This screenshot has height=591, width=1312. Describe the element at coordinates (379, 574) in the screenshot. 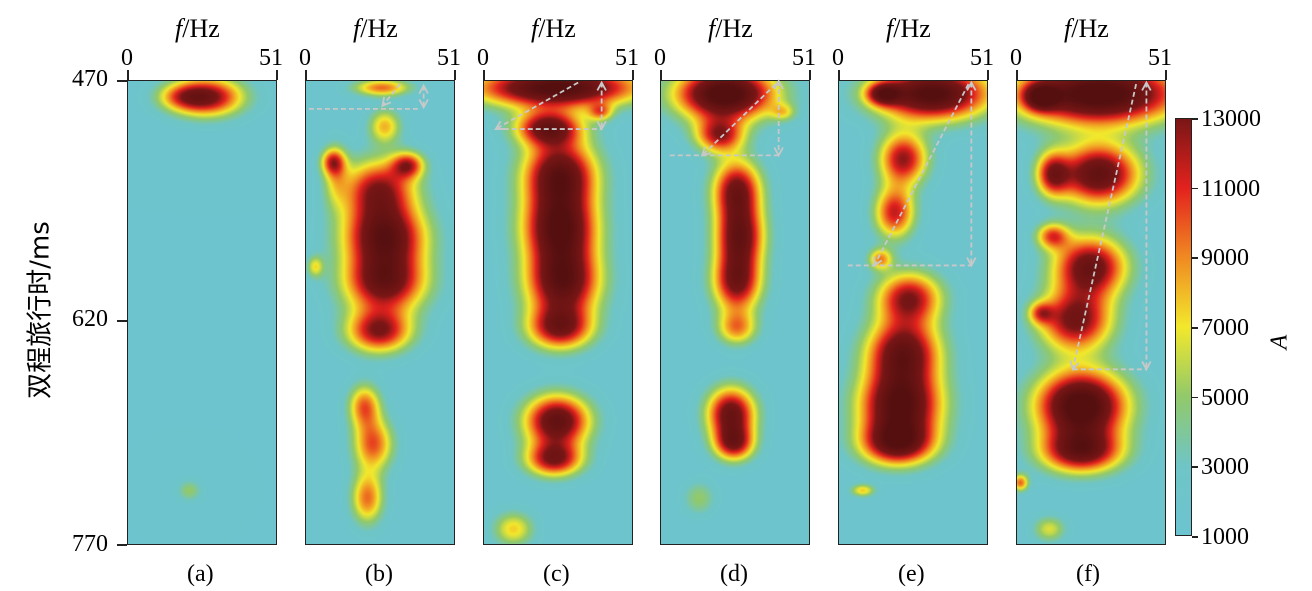

I see `panel-label: (b)` at that location.